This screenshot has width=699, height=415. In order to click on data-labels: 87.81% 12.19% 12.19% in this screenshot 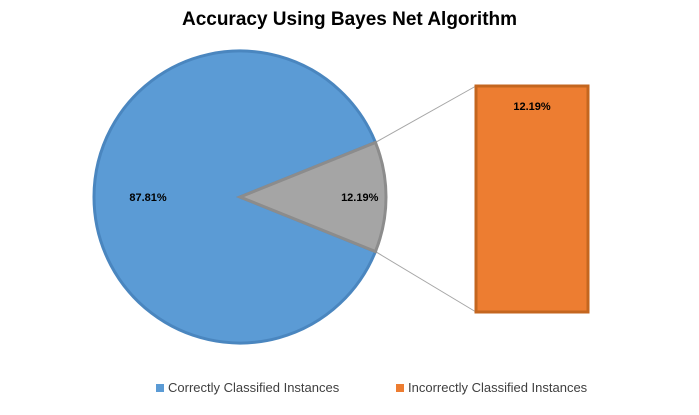, I will do `click(340, 152)`.